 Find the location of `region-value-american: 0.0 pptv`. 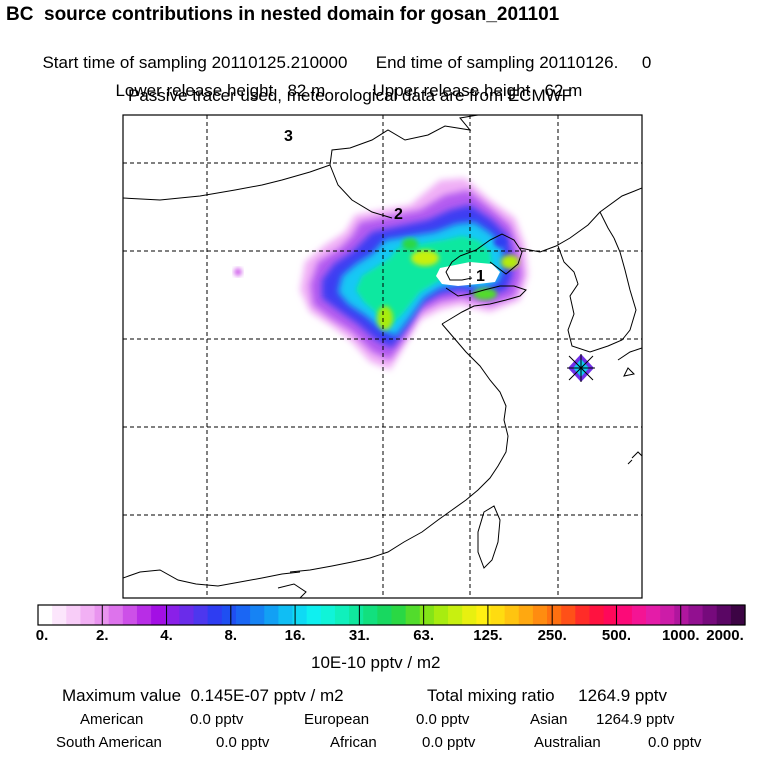

region-value-american: 0.0 pptv is located at coordinates (217, 719).